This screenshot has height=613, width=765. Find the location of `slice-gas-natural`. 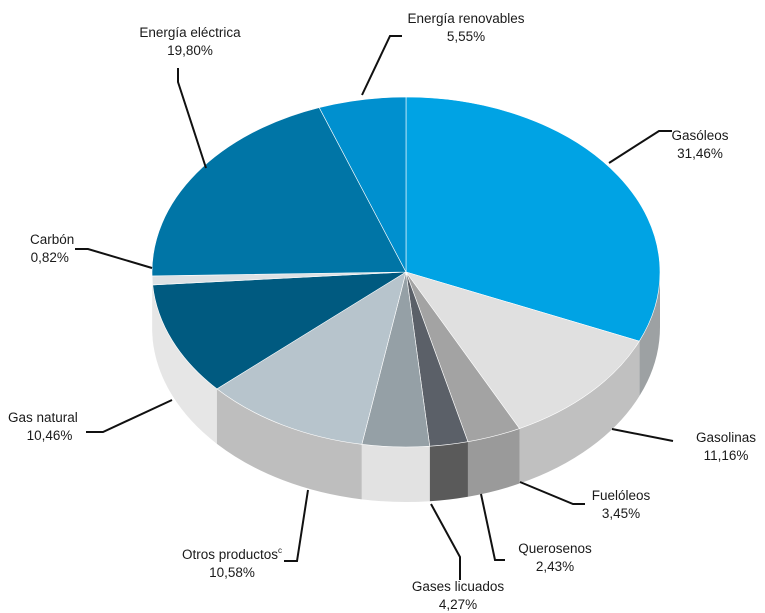

slice-gas-natural is located at coordinates (279, 330).